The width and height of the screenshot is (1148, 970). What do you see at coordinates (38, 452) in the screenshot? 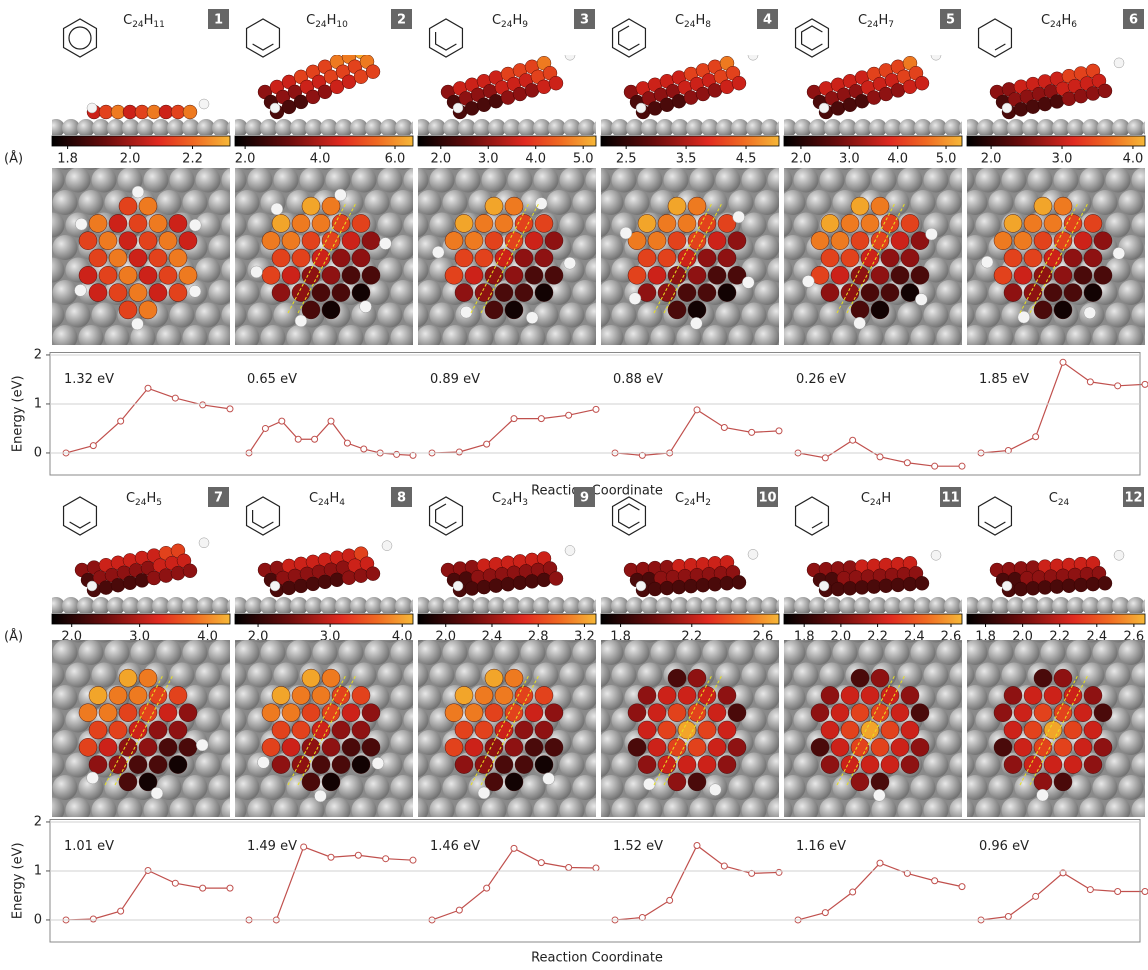
I see `y-tick-label: 0` at bounding box center [38, 452].